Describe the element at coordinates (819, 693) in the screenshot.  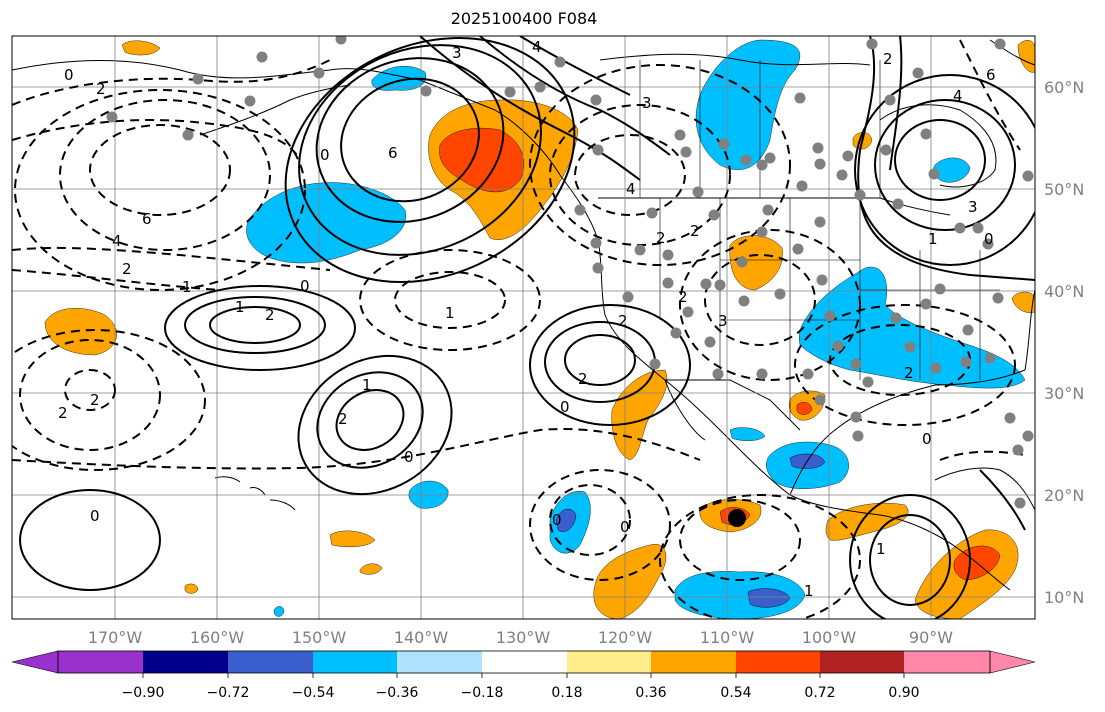
I see `colorbar-tick-label: 0.72` at that location.